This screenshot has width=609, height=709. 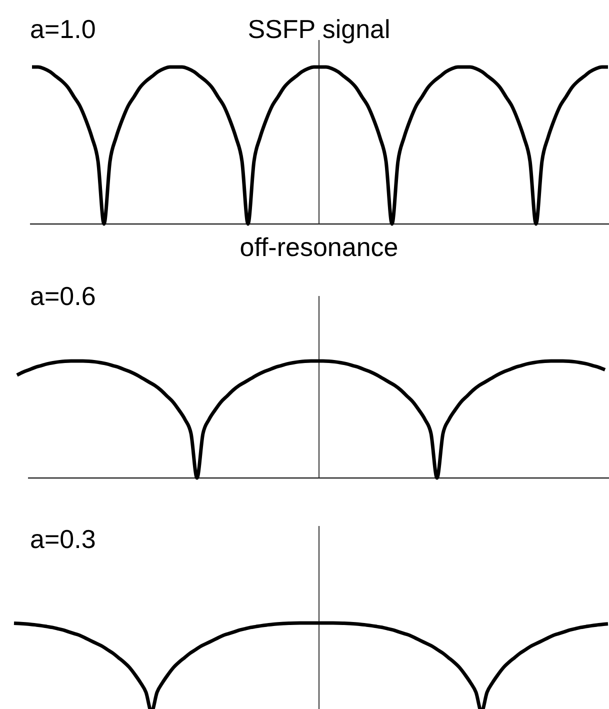 What do you see at coordinates (63, 29) in the screenshot?
I see `chart-title: a=1.0` at bounding box center [63, 29].